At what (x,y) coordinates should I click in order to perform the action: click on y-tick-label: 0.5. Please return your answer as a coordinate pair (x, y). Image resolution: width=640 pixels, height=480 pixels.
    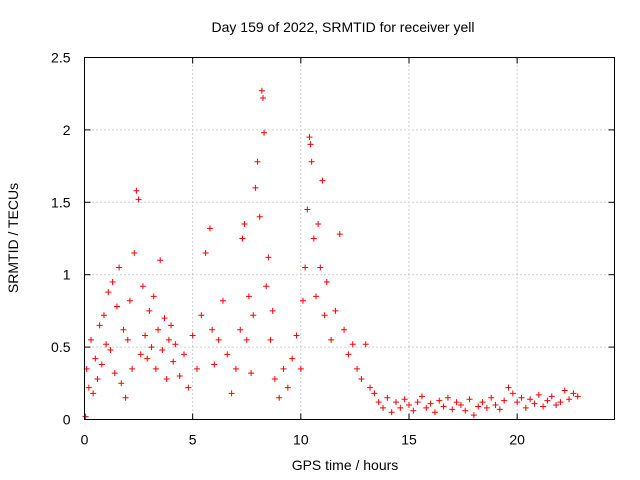
    Looking at the image, I should click on (61, 347).